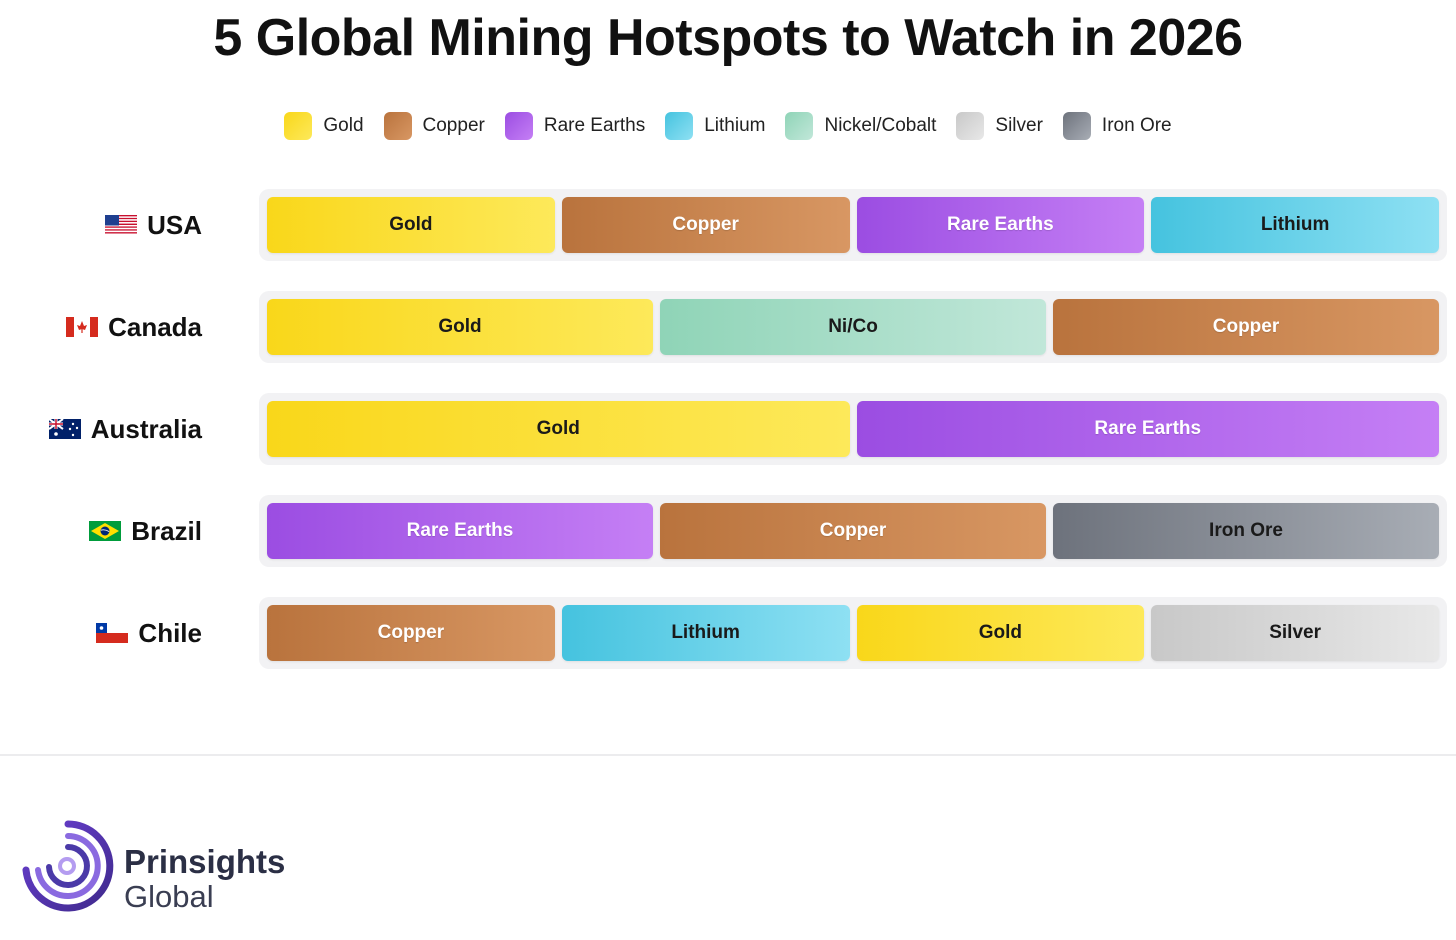 The image size is (1456, 940). Describe the element at coordinates (1136, 125) in the screenshot. I see `legend-label: Iron Ore` at that location.